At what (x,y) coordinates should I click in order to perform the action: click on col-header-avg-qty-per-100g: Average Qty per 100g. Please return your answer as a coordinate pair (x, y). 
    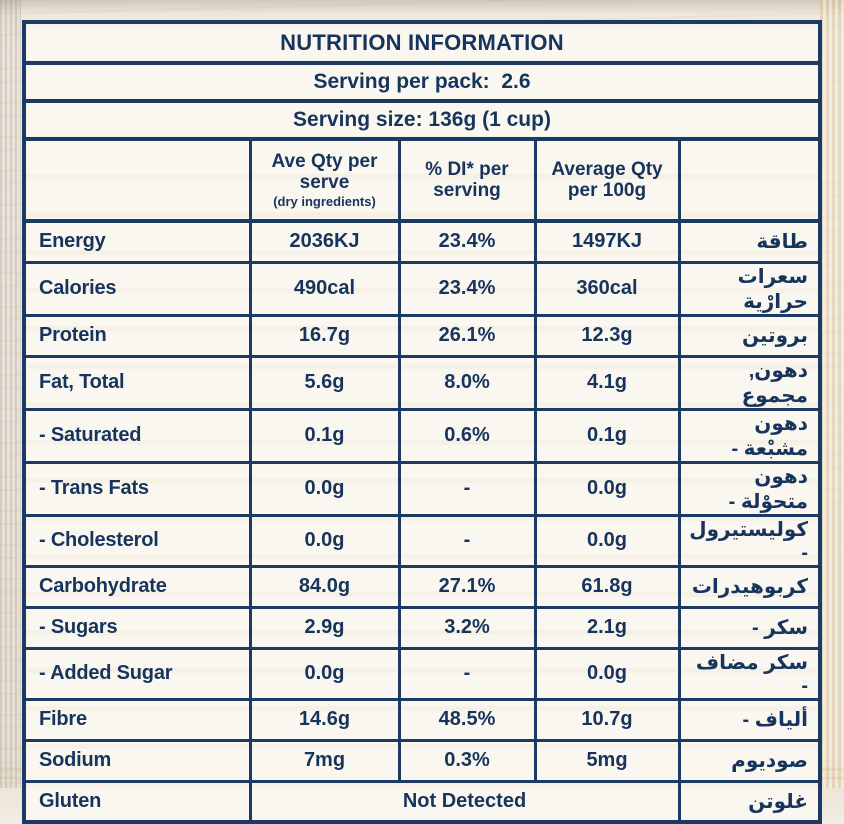
    Looking at the image, I should click on (607, 180).